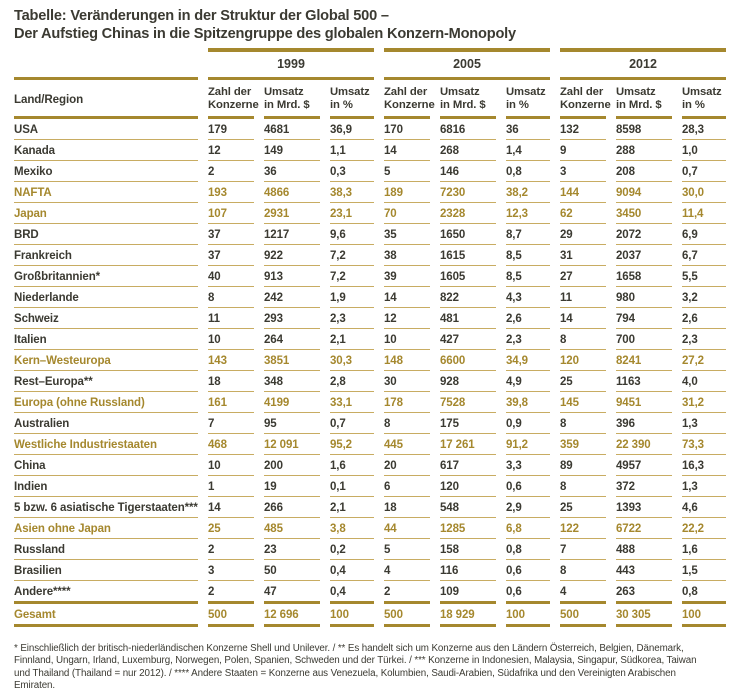 This screenshot has height=698, width=729. What do you see at coordinates (468, 381) in the screenshot?
I see `cell-revenue-2005: 928` at bounding box center [468, 381].